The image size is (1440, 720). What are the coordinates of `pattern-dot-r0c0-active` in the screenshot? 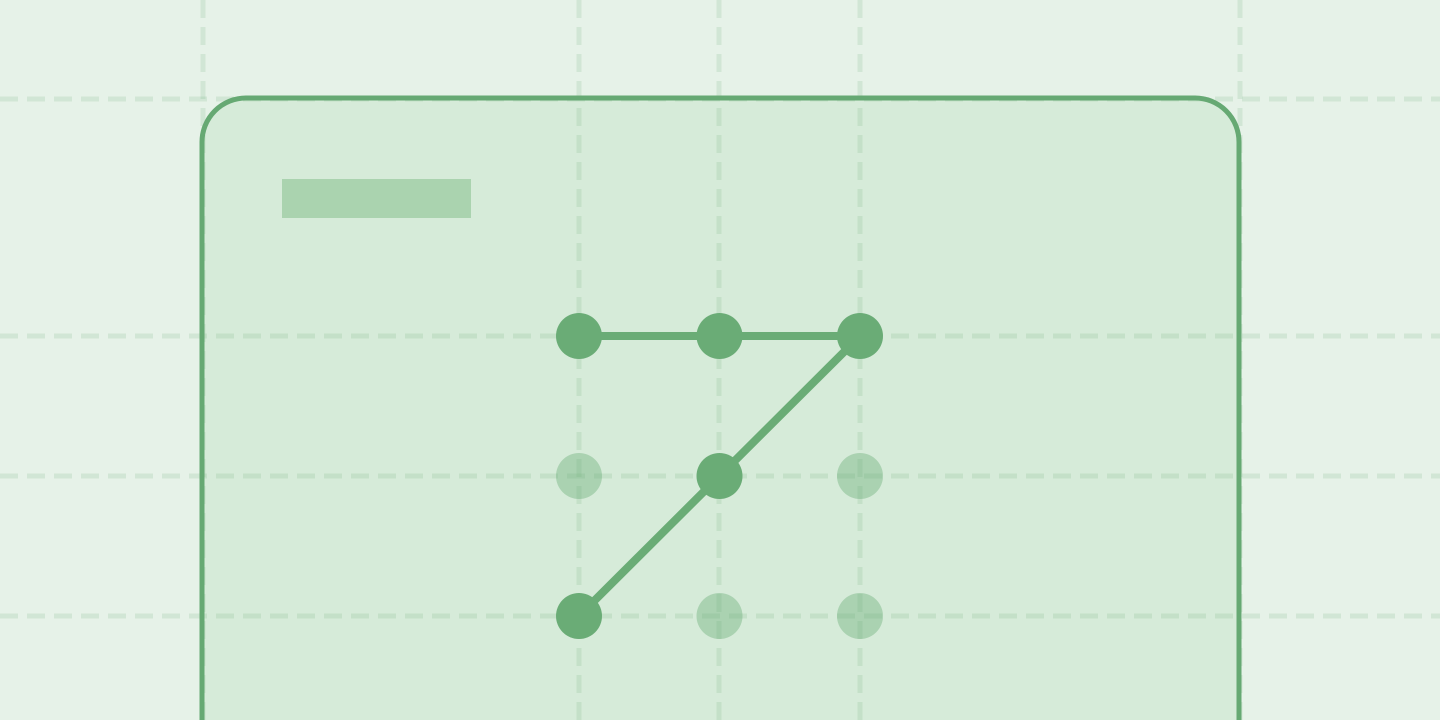 It's located at (579, 336).